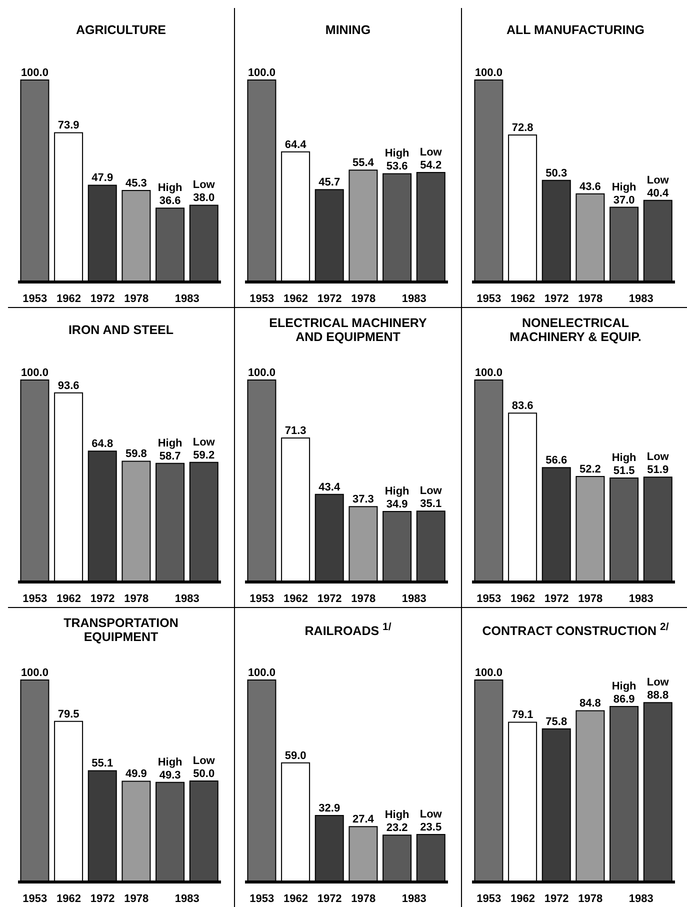 The image size is (687, 907). Describe the element at coordinates (658, 463) in the screenshot. I see `data-label: Low 51.9` at that location.